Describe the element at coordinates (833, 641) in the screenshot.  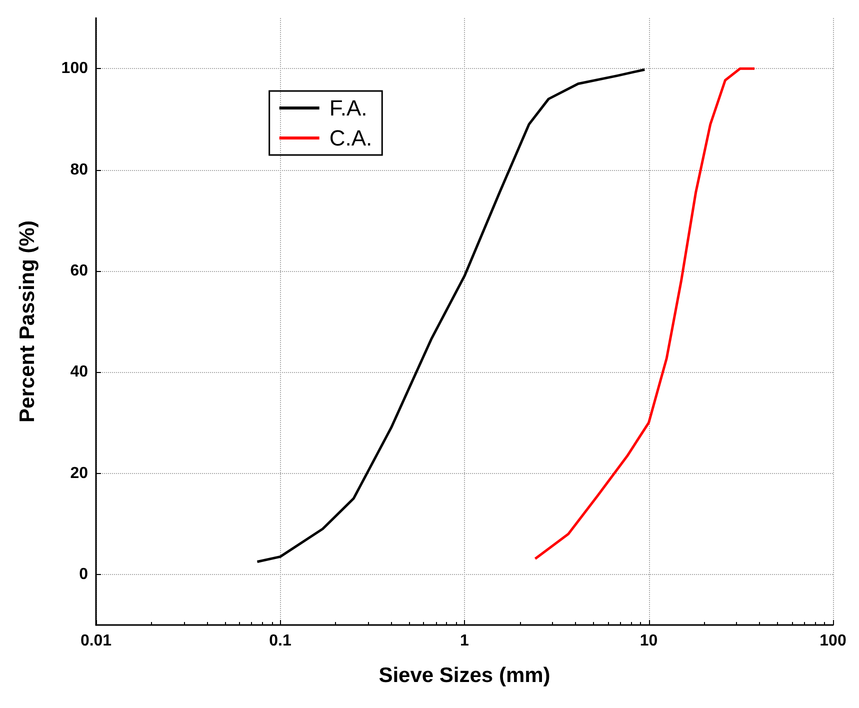
I see `x-tick-label: 100` at that location.